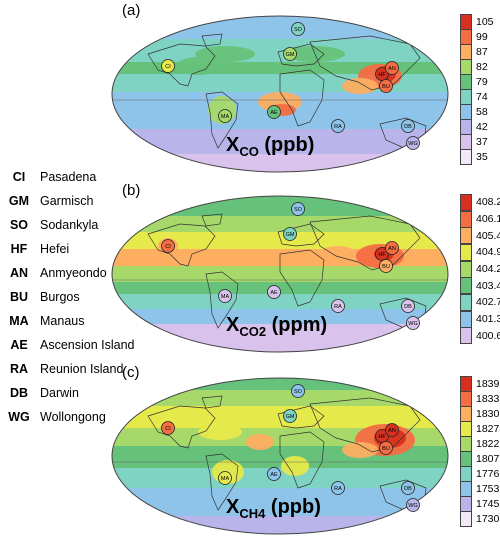 The height and width of the screenshot is (539, 500). Describe the element at coordinates (19, 297) in the screenshot. I see `station-code: BU` at that location.